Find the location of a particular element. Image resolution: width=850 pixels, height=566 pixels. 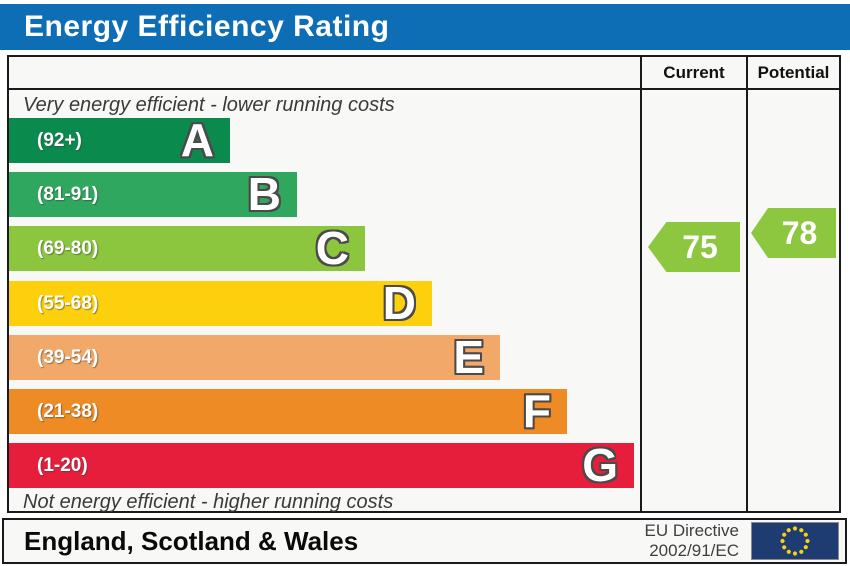

band-letter-g: G is located at coordinates (600, 464).